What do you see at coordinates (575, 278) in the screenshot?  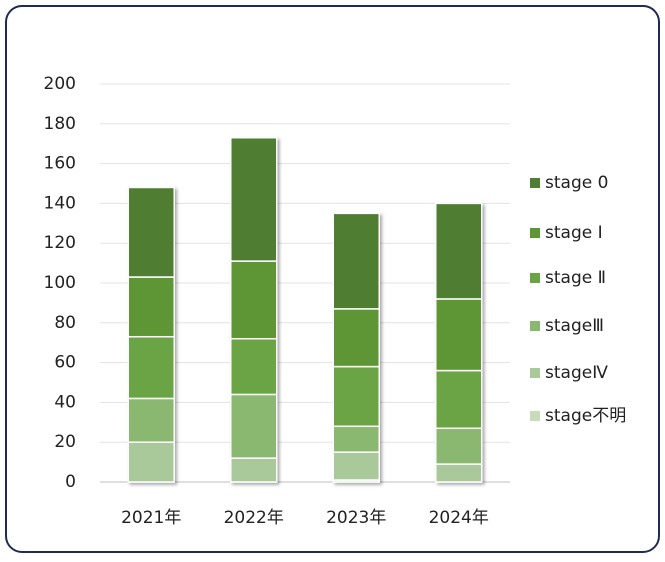 I see `legend-label: stage Ⅱ` at bounding box center [575, 278].